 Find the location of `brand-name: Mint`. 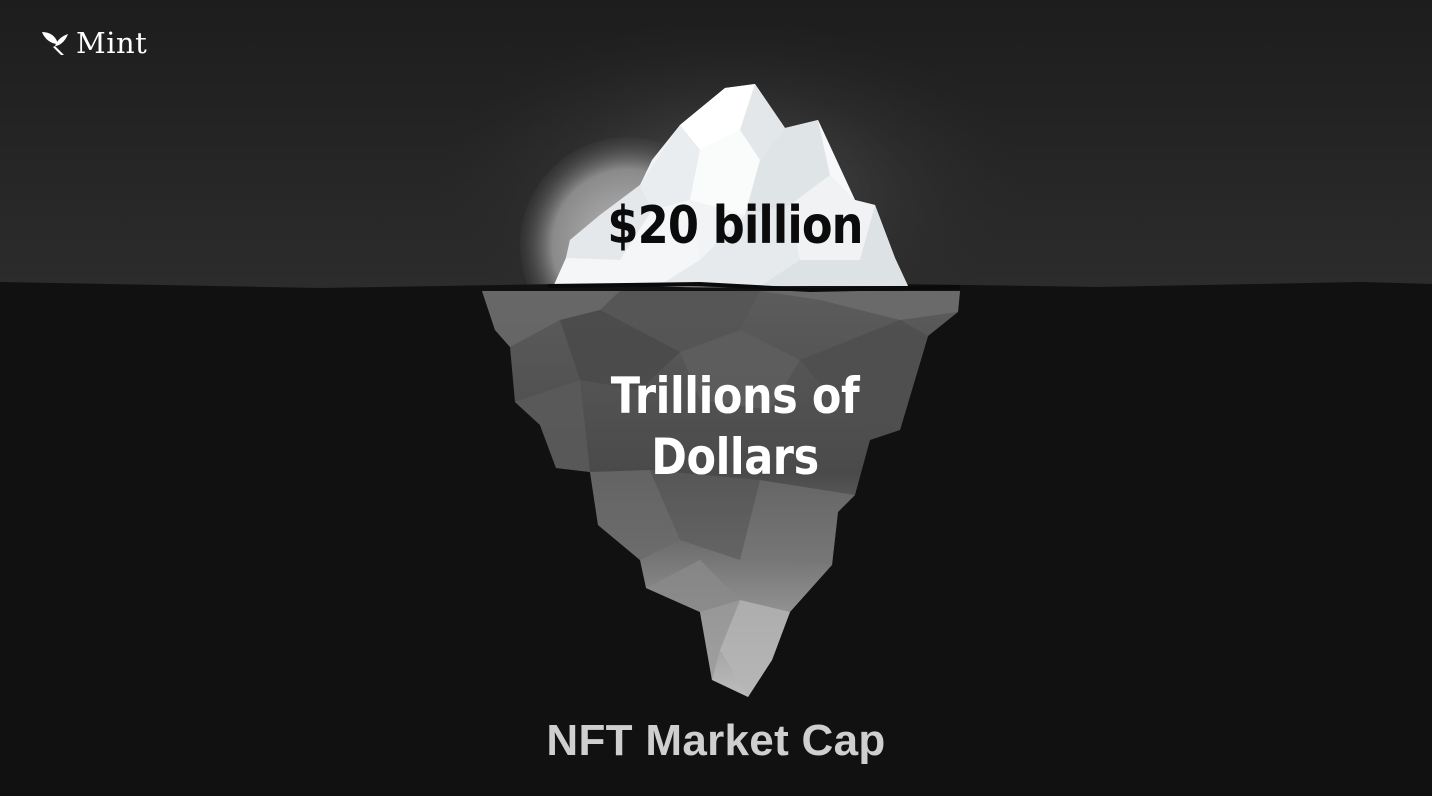

brand-name: Mint is located at coordinates (112, 43).